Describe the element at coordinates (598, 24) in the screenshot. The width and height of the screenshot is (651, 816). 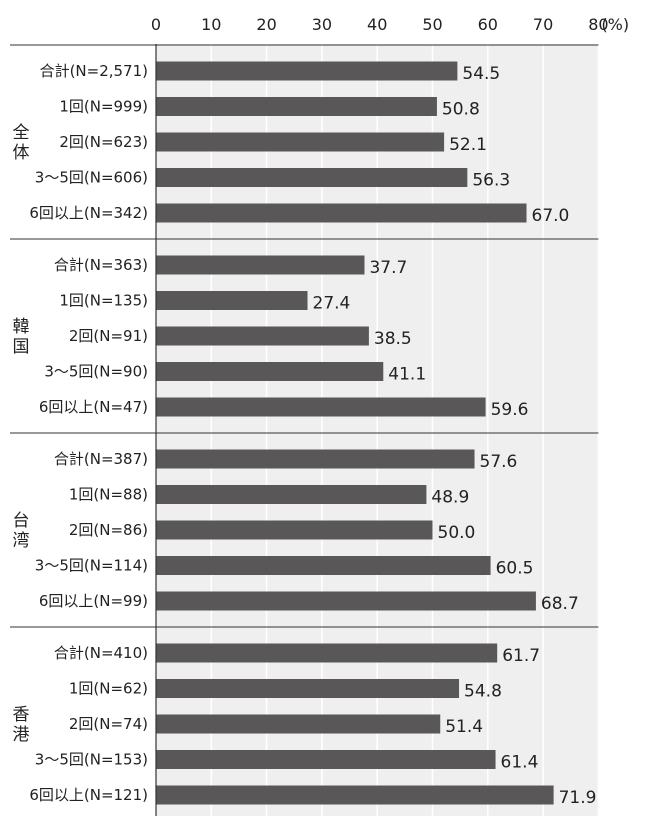
I see `x-tick-label: 80` at that location.